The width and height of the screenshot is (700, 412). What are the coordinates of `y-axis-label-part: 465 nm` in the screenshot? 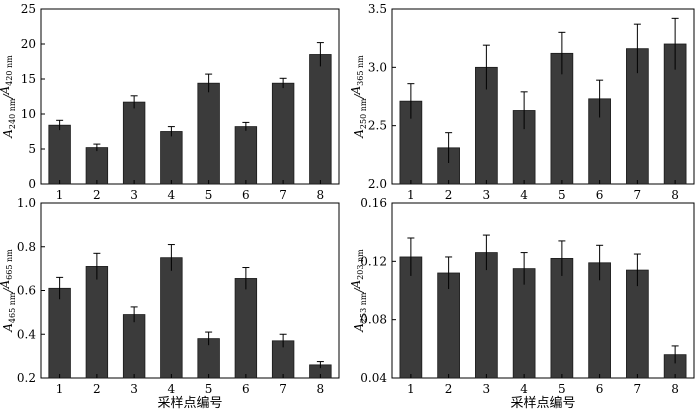 It's located at (12, 307).